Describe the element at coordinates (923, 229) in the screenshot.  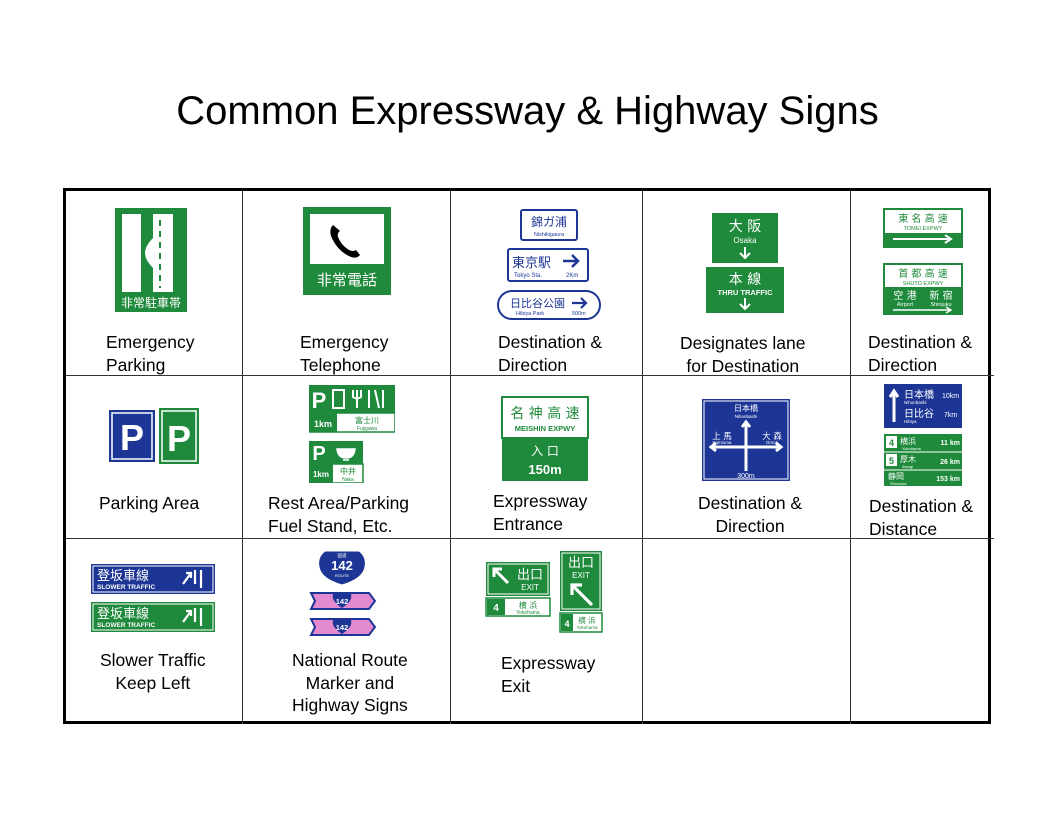
I see `sign-text: TOMEI EXPWY` at that location.